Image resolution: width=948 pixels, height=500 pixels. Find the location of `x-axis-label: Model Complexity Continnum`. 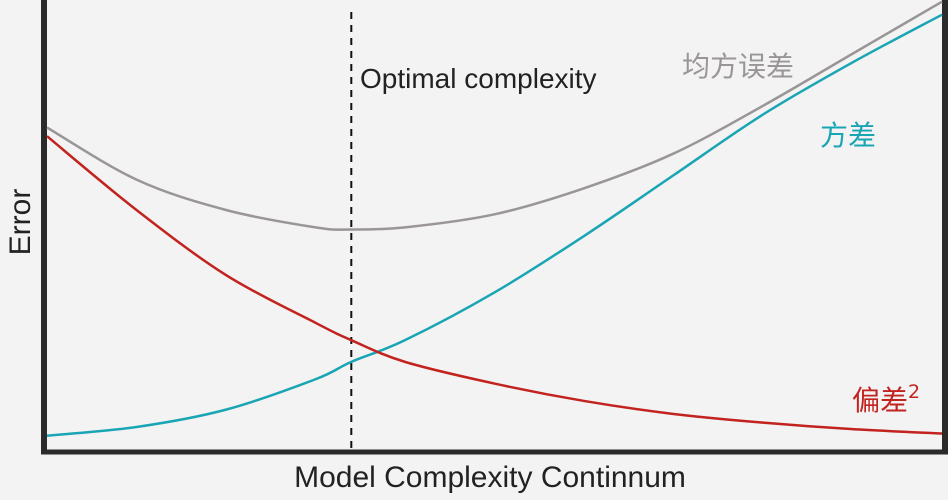

x-axis-label: Model Complexity Continnum is located at coordinates (490, 477).